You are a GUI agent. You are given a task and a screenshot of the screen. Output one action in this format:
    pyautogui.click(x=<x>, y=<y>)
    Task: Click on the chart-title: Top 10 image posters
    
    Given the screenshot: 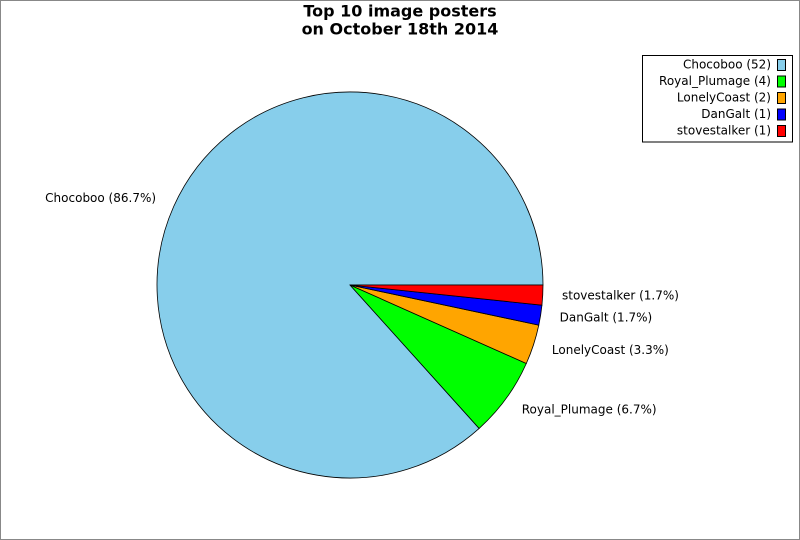 What is the action you would take?
    pyautogui.click(x=399, y=11)
    